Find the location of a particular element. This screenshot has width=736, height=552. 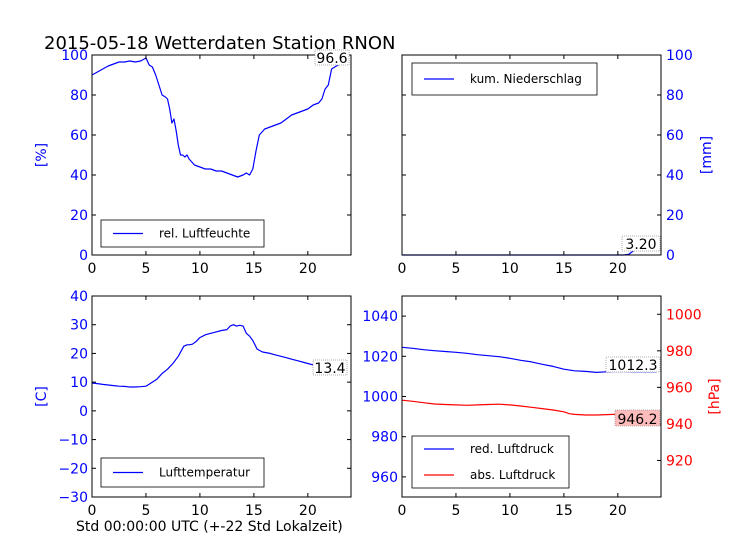

y-tick-label: 1020 is located at coordinates (380, 357).